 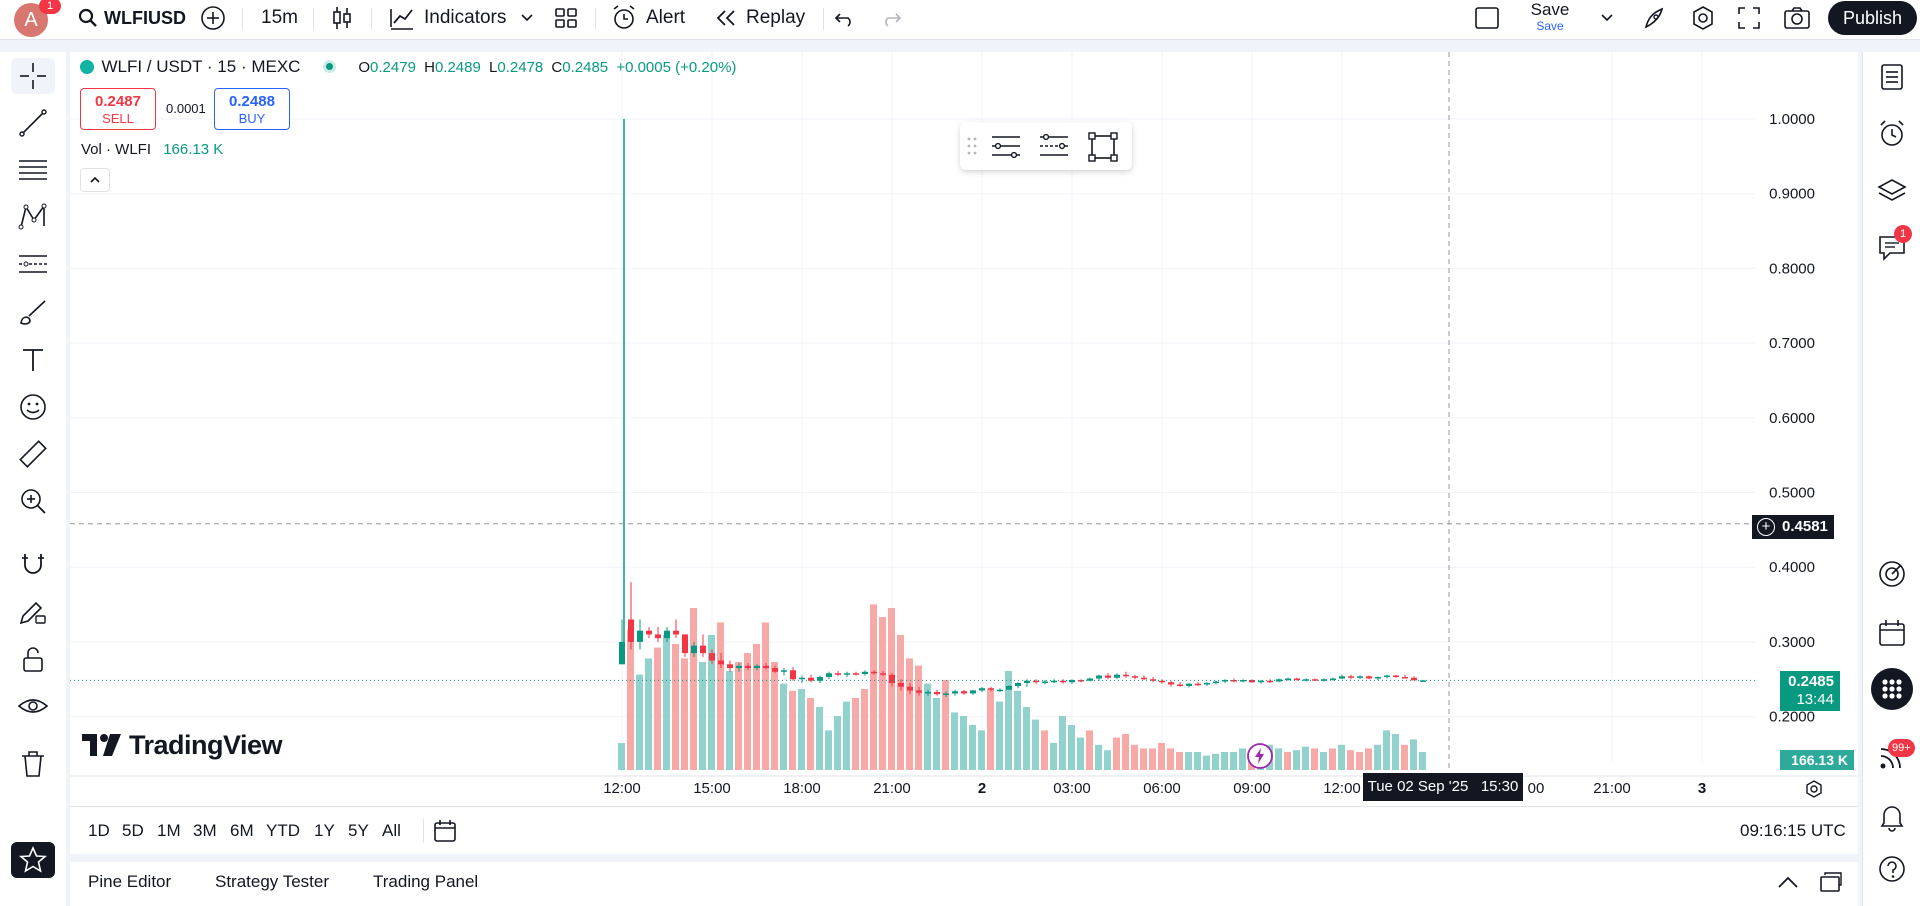 What do you see at coordinates (1655, 18) in the screenshot?
I see `quick-search-button` at bounding box center [1655, 18].